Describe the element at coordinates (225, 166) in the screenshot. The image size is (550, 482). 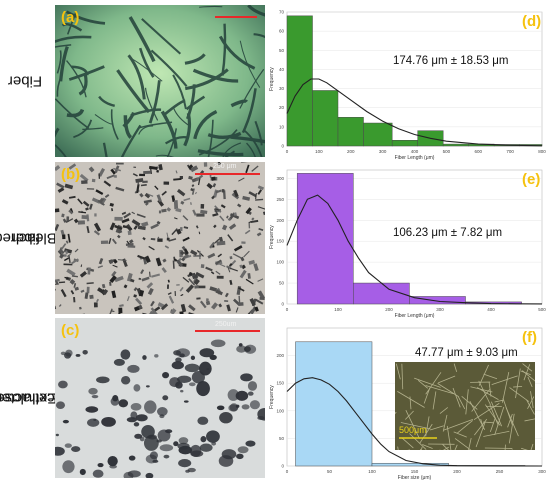
I see `scale-bar-label: 250 μm` at that location.